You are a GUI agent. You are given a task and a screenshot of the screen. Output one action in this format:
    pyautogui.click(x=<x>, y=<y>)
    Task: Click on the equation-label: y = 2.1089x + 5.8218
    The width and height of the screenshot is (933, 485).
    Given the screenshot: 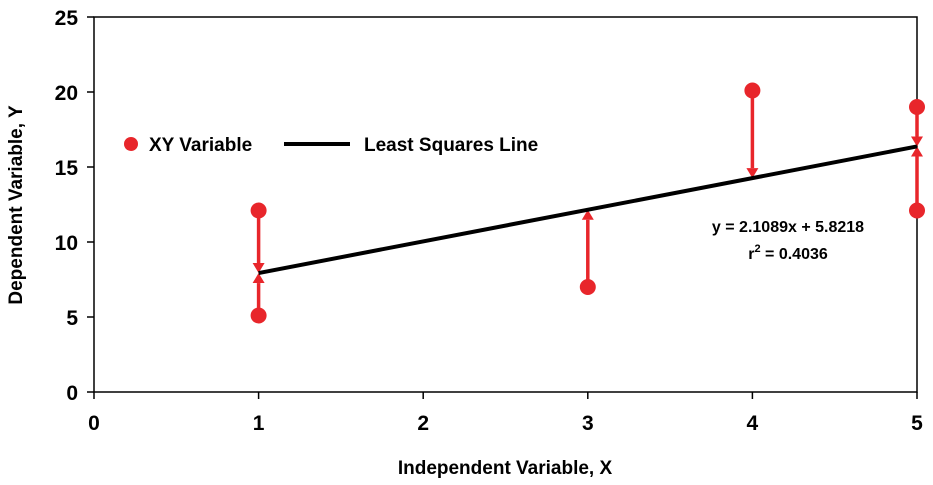 What is the action you would take?
    pyautogui.click(x=788, y=227)
    